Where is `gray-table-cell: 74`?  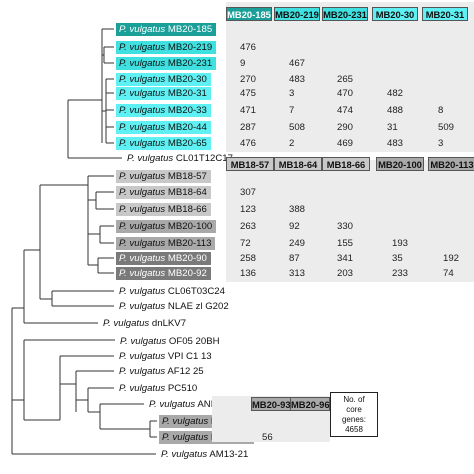
gray-table-cell: 74 is located at coordinates (448, 273).